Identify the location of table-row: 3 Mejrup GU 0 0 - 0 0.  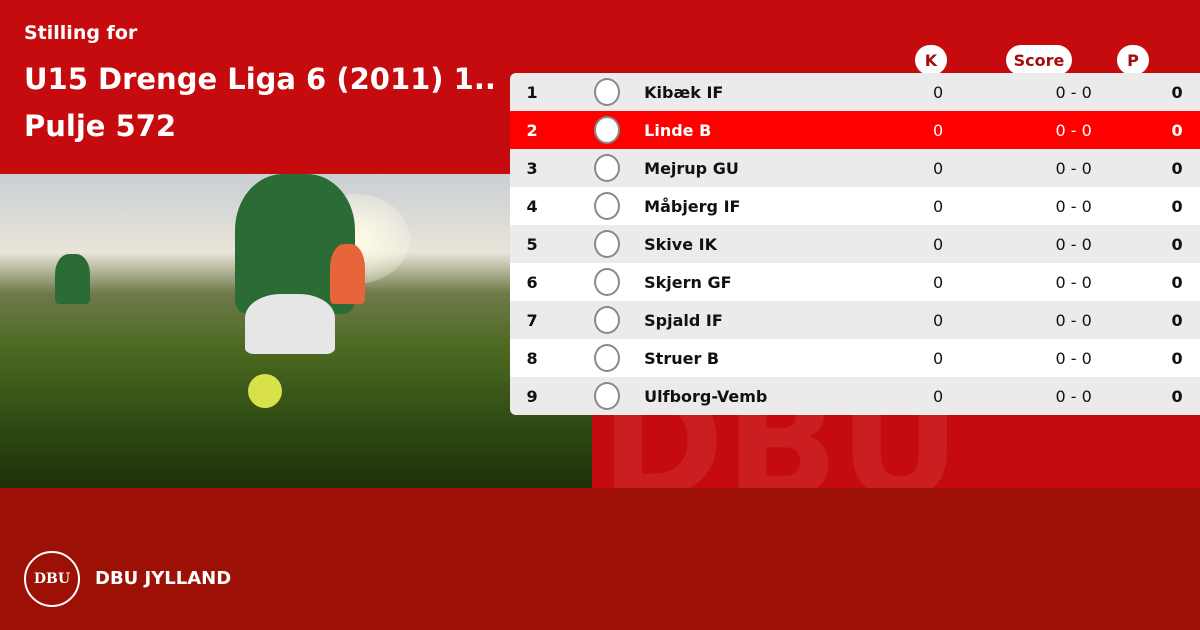
(855, 168).